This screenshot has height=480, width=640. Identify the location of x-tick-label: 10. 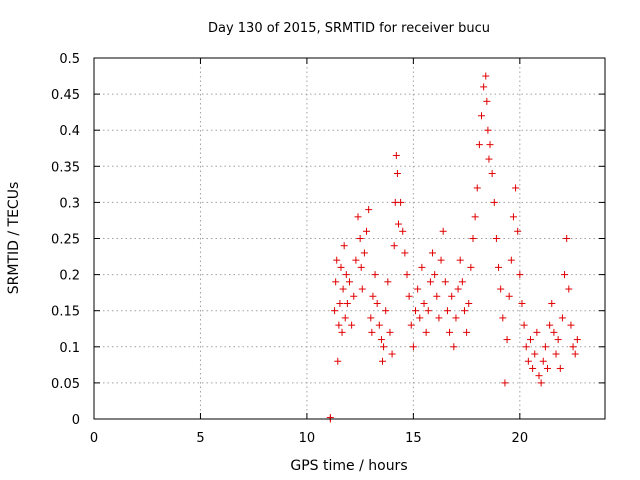
(307, 438).